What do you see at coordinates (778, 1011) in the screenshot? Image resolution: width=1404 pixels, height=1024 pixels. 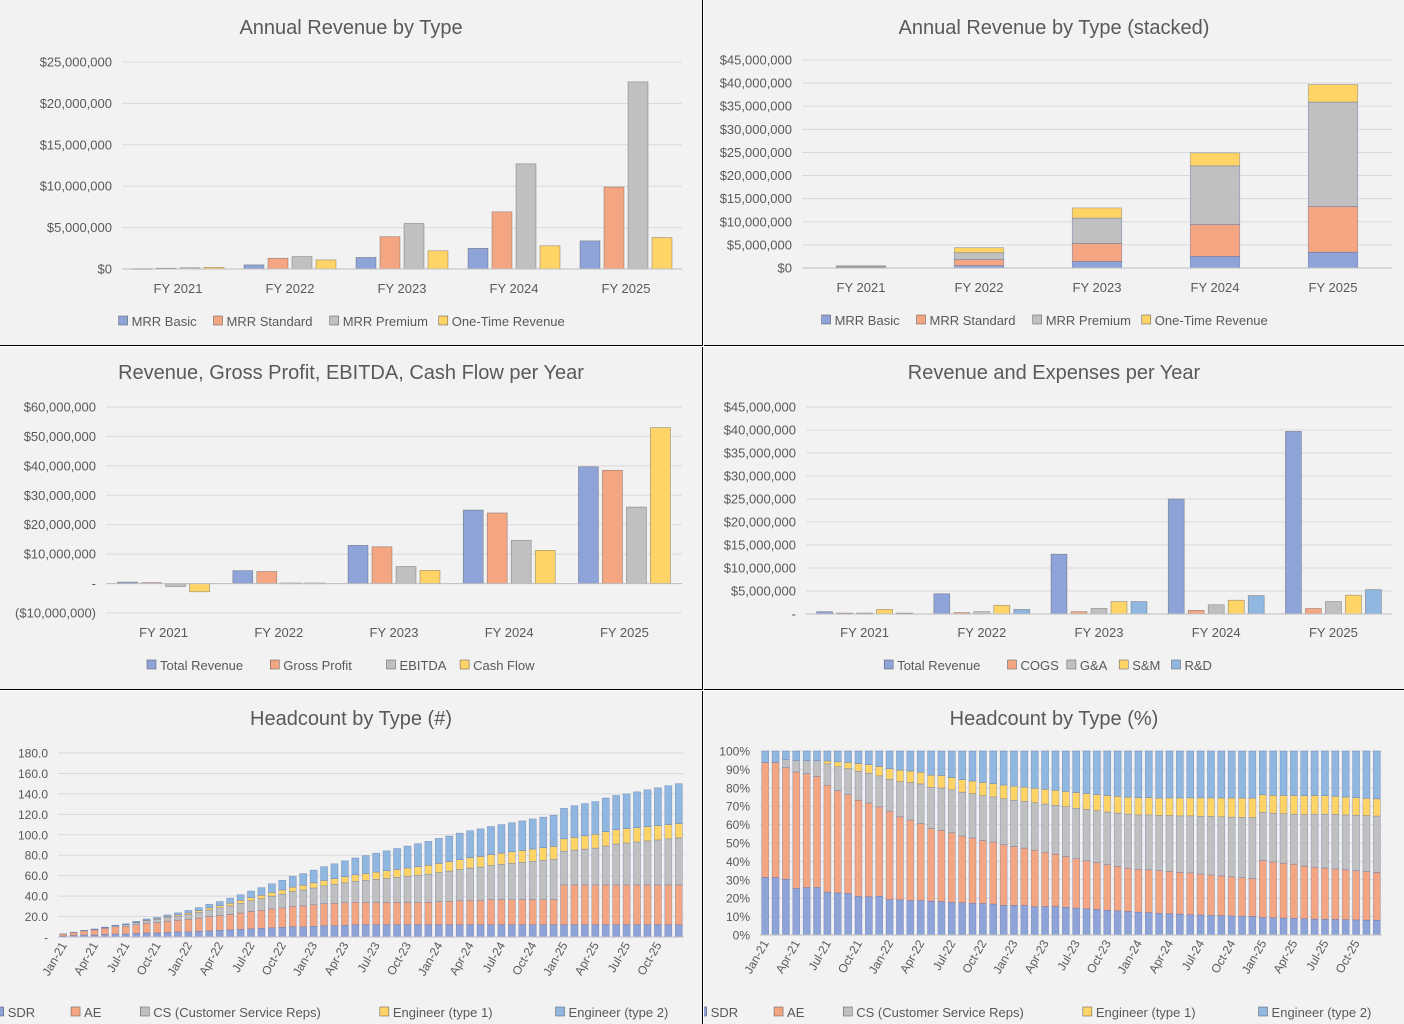 I see `legend-swatch-ae` at bounding box center [778, 1011].